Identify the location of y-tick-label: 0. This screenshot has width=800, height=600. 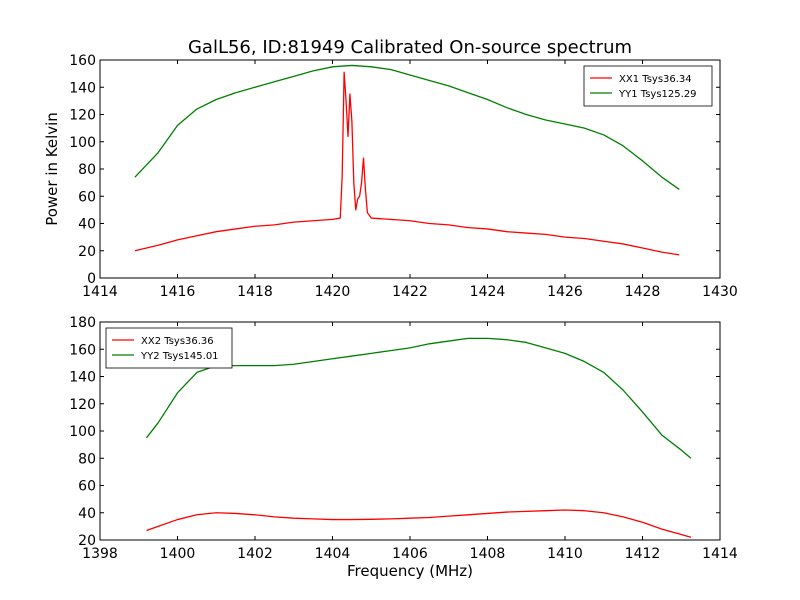
(91, 279).